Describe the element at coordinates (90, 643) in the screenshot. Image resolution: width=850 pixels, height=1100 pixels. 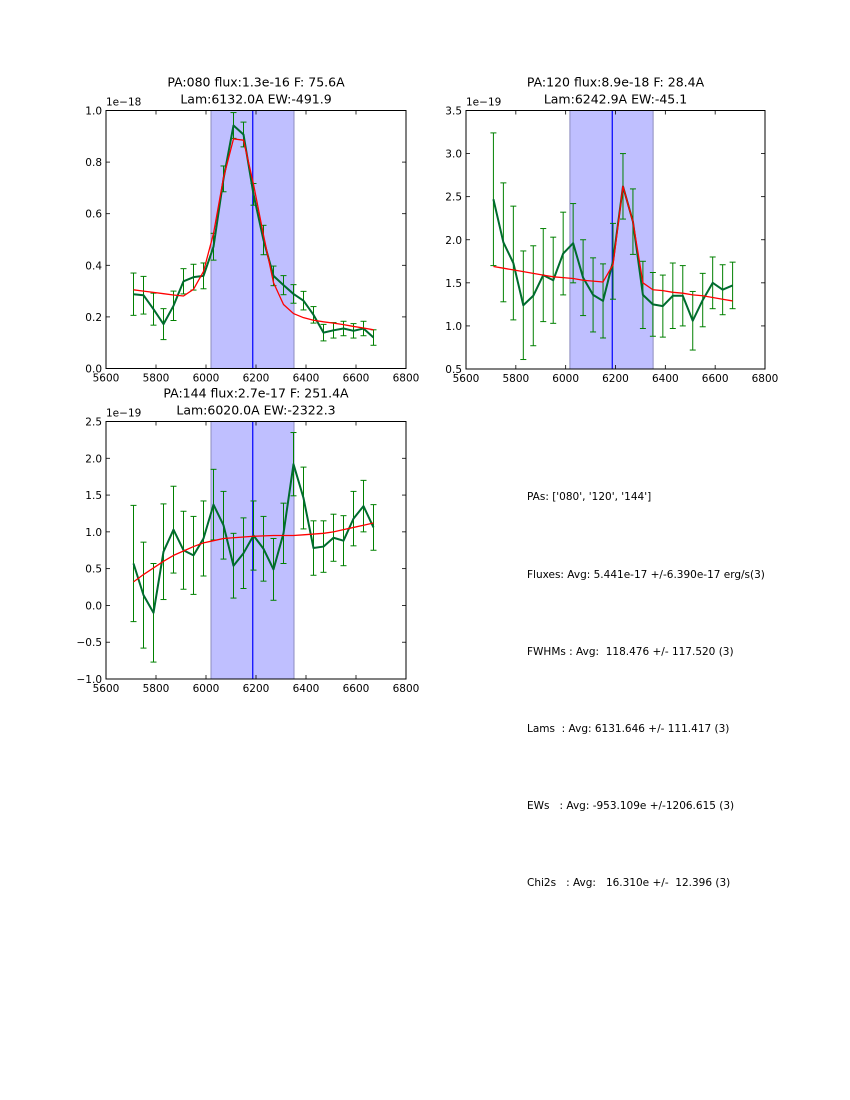
I see `y-tick-label: −0.5` at that location.